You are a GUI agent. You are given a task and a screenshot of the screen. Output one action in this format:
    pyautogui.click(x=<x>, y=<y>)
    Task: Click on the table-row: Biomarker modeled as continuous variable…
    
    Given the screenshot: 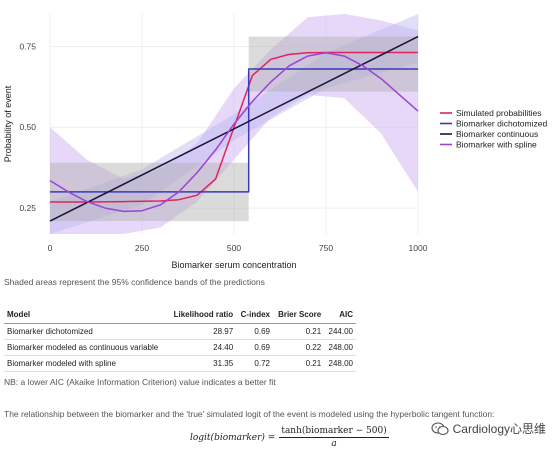 What is the action you would take?
    pyautogui.click(x=180, y=347)
    